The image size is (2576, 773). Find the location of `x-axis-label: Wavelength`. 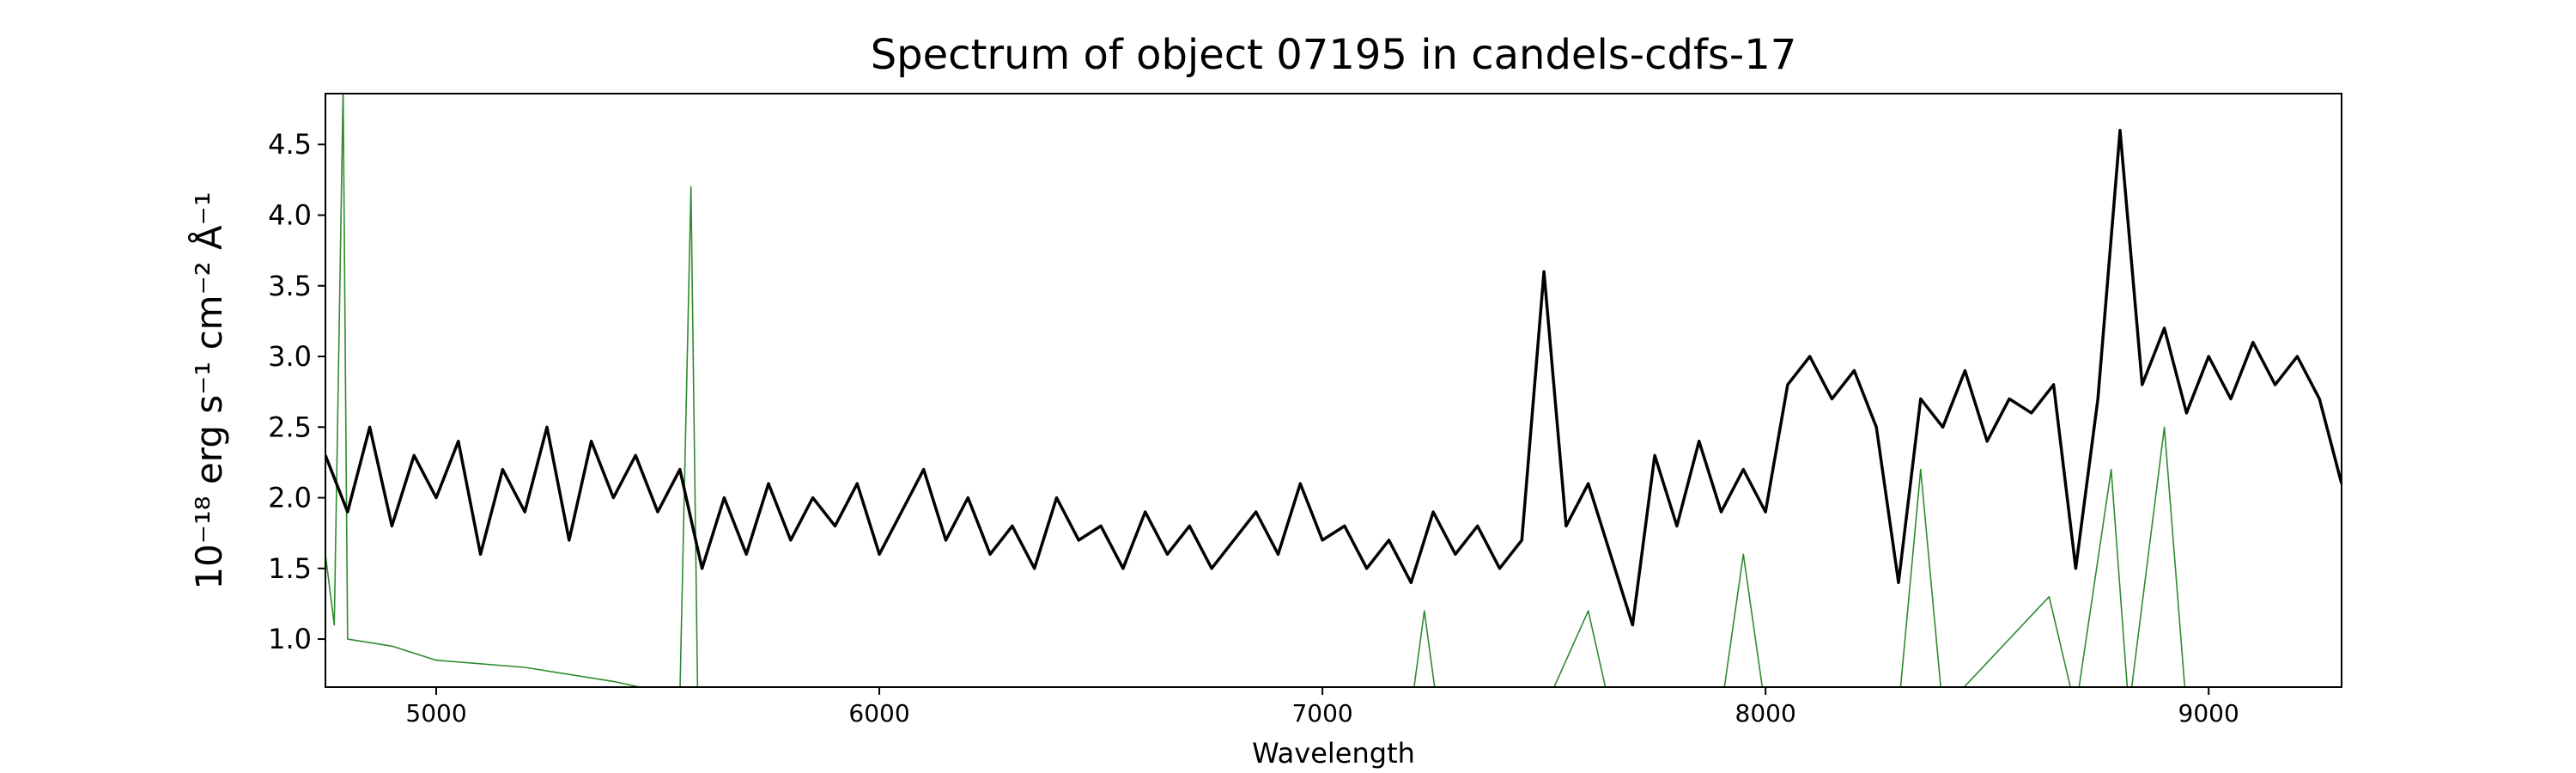

x-axis-label: Wavelength is located at coordinates (1334, 753).